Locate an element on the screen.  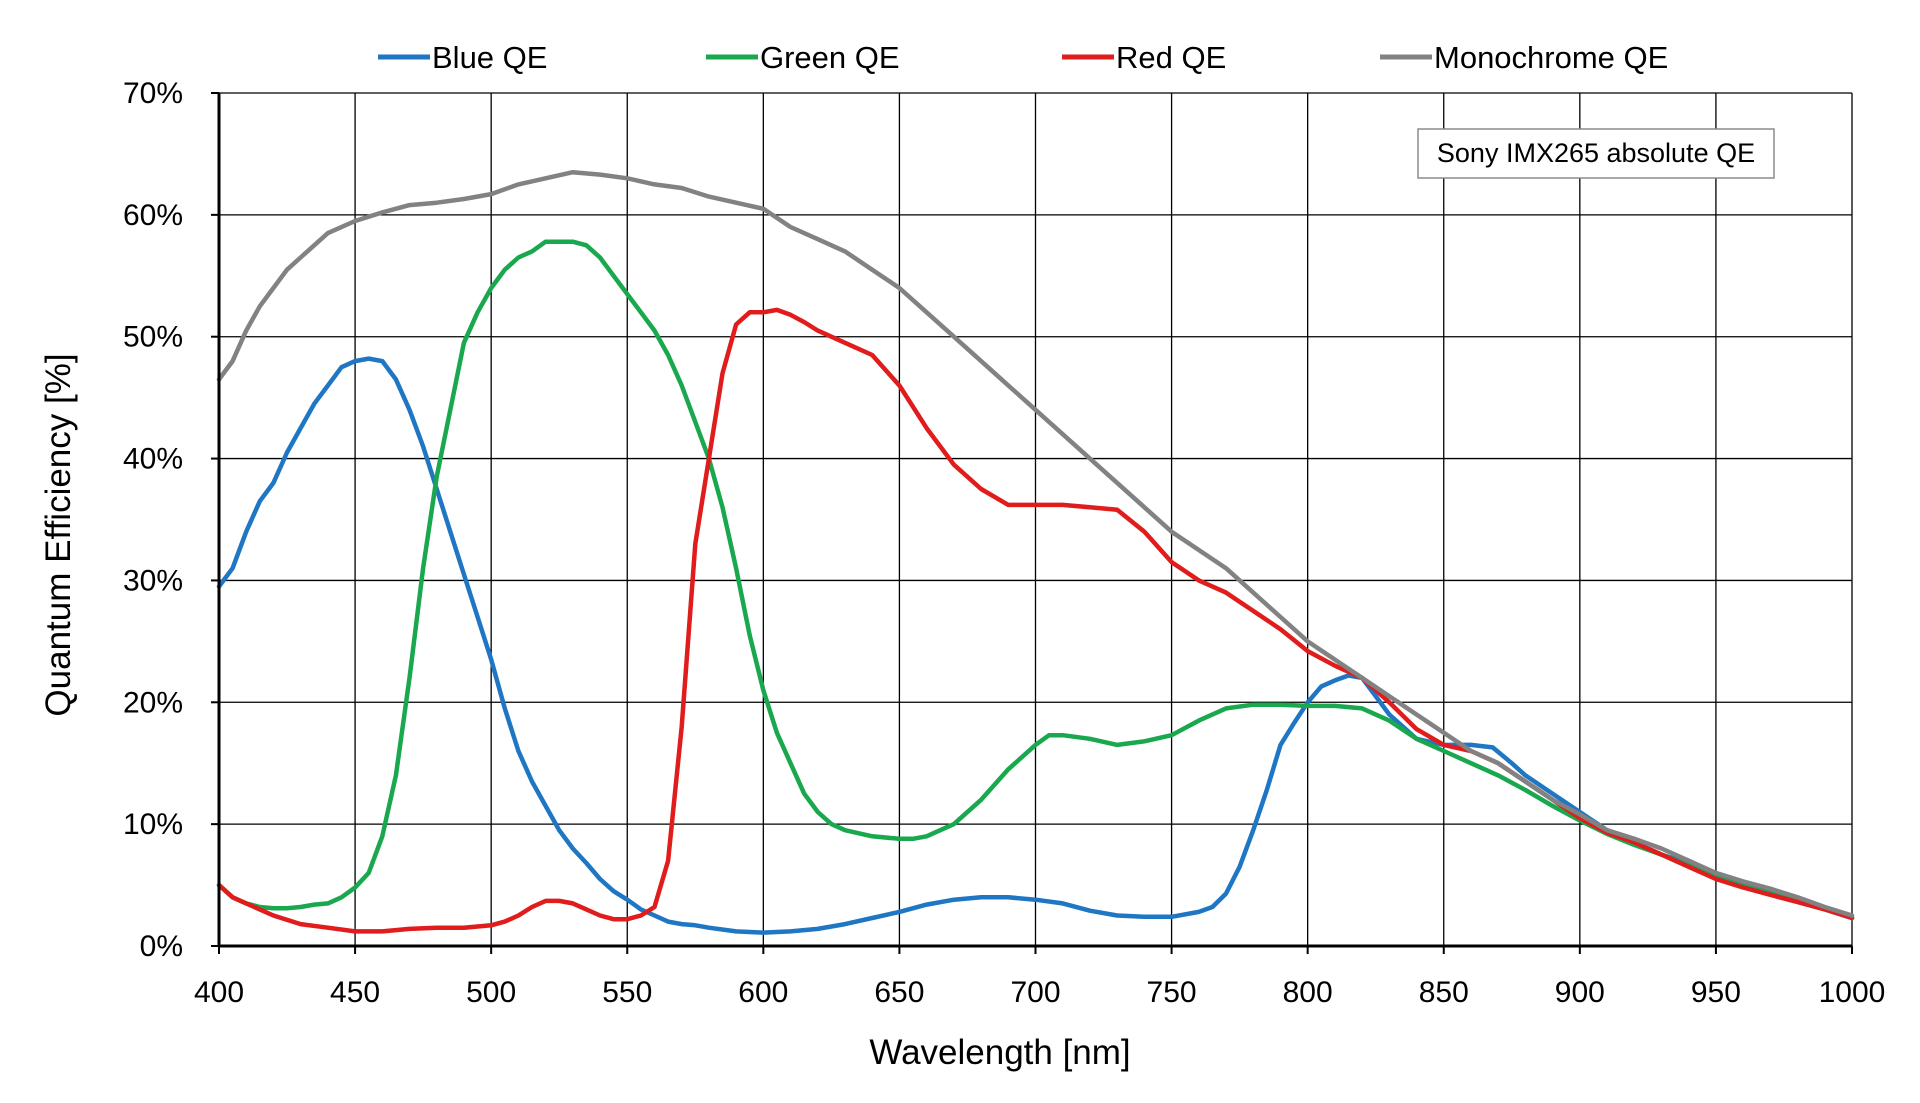
annotation-box: Sony IMX265 absolute QE is located at coordinates (1596, 153).